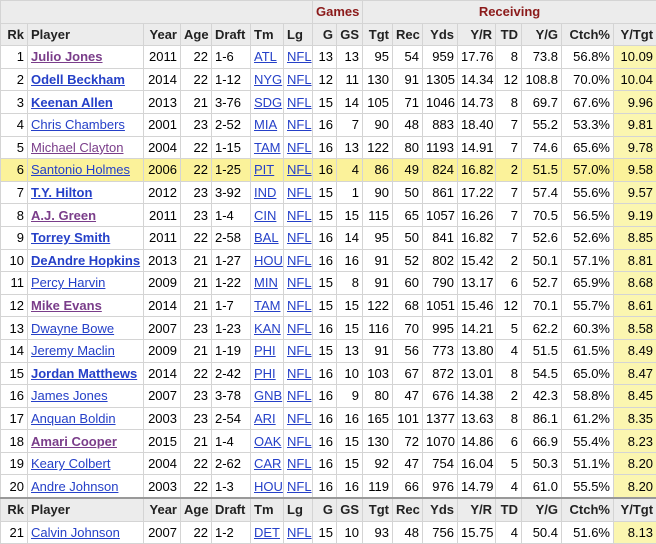 This screenshot has width=656, height=544. Describe the element at coordinates (75, 532) in the screenshot. I see `player-link: Calvin Johnson` at that location.